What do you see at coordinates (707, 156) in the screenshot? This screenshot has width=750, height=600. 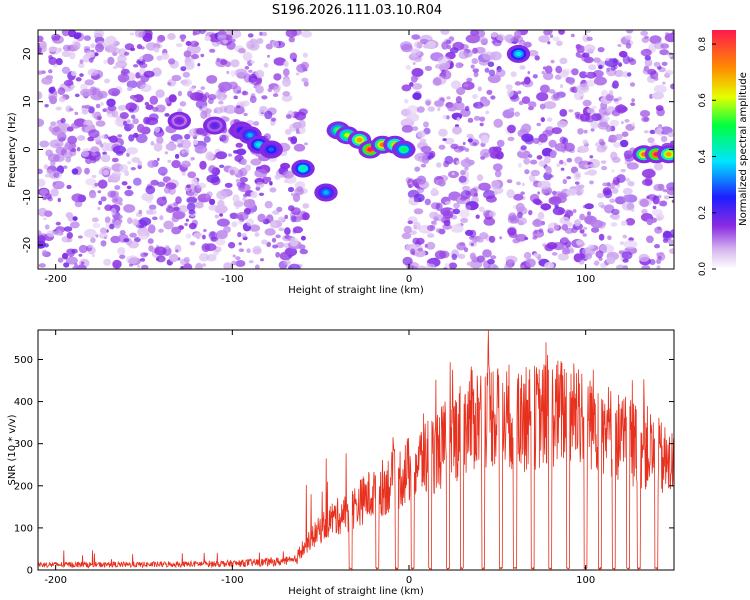 I see `colorbar-ticks: 0.0 0.2 0.4 0.6 0.8` at bounding box center [707, 156].